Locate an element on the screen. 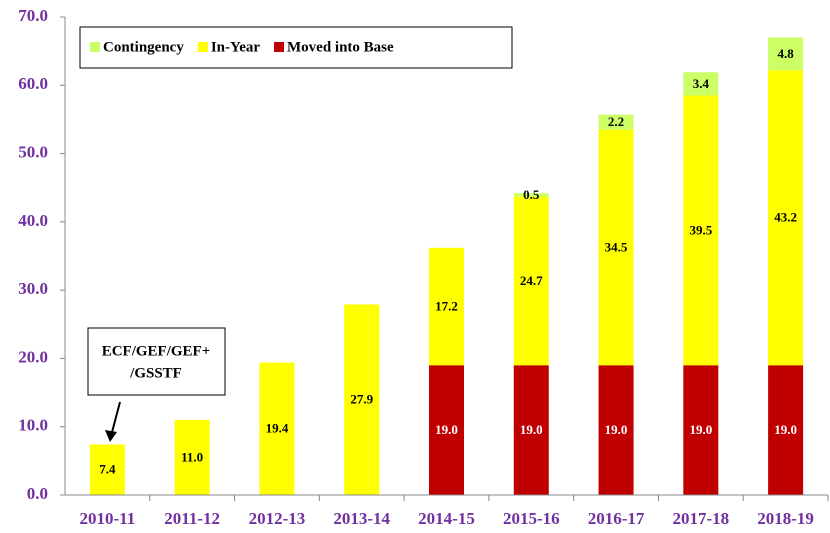 The height and width of the screenshot is (533, 830). annotation-box is located at coordinates (156, 361).